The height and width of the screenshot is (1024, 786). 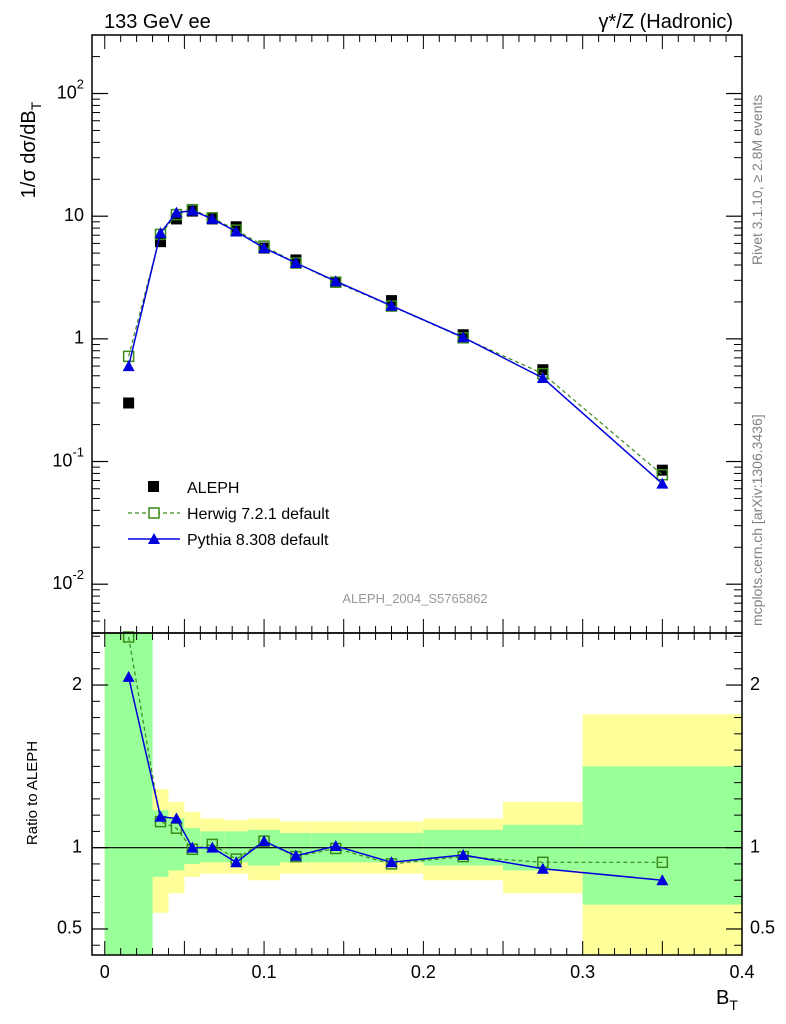 I want to click on x-tick-label: 0.3, so click(x=582, y=972).